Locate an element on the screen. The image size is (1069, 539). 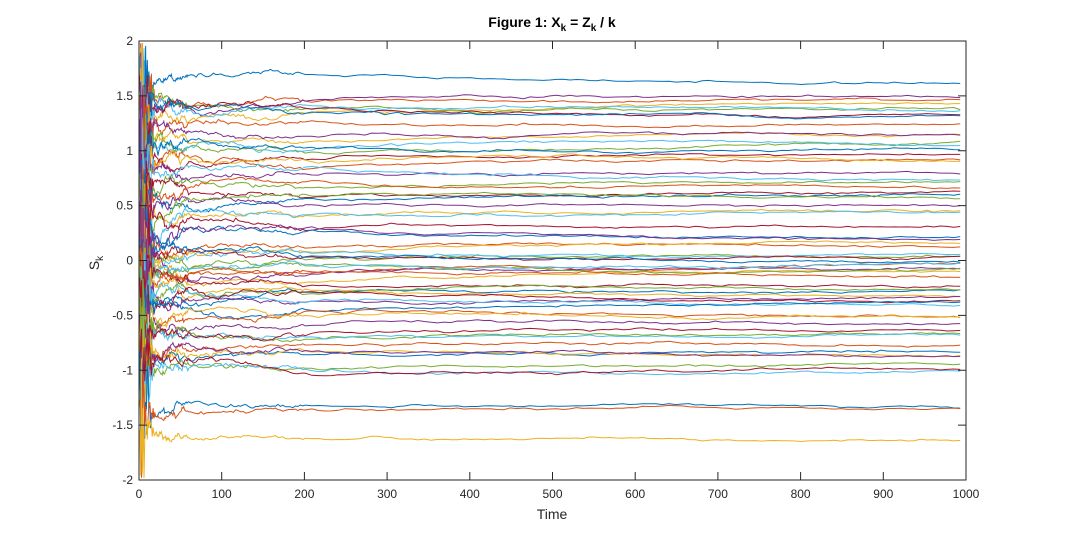
y-tick-label: 1 is located at coordinates (129, 151).